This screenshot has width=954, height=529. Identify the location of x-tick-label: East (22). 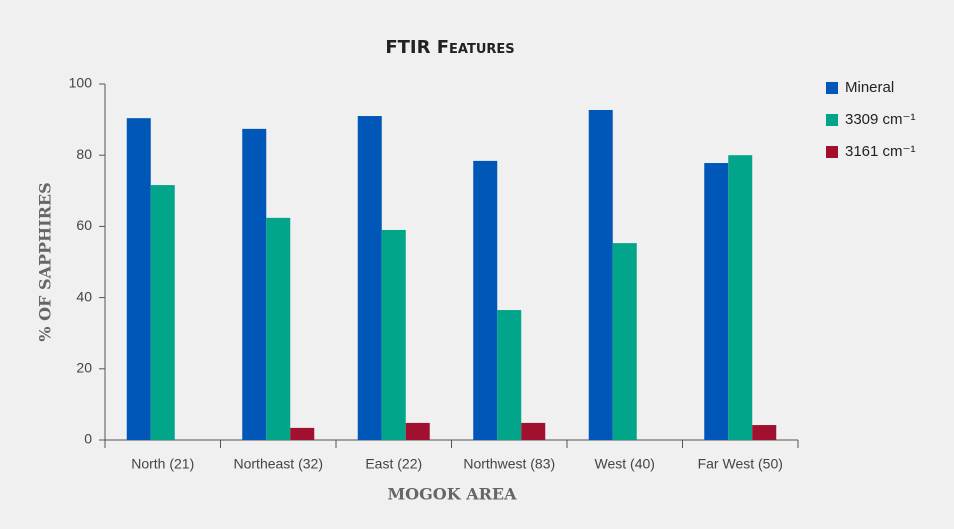
(393, 464).